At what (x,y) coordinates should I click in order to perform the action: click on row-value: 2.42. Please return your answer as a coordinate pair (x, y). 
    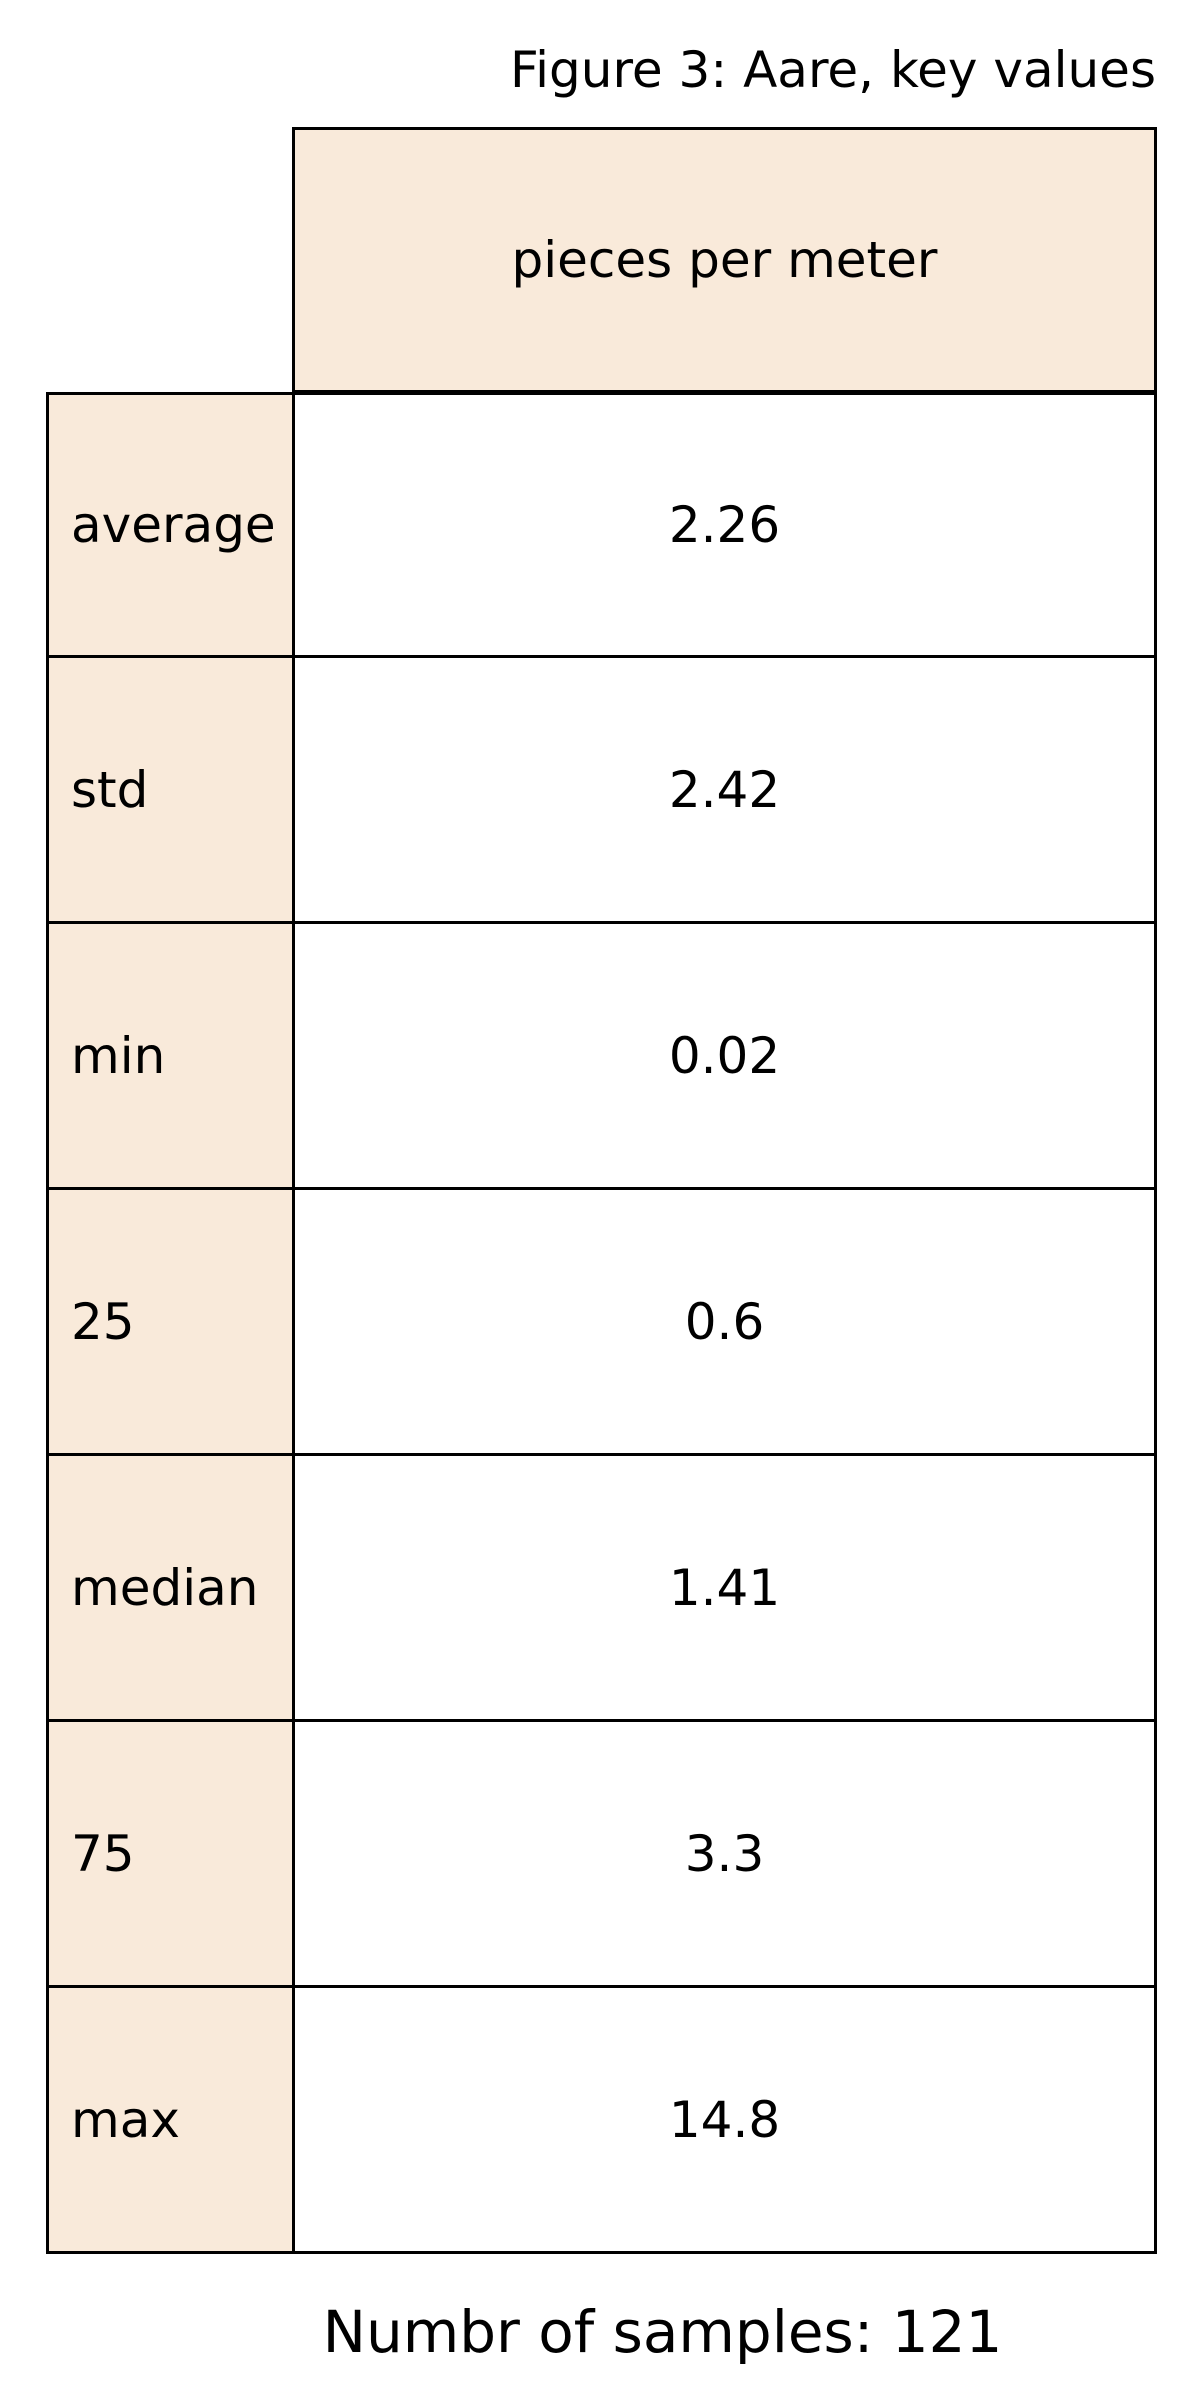
    Looking at the image, I should click on (724, 791).